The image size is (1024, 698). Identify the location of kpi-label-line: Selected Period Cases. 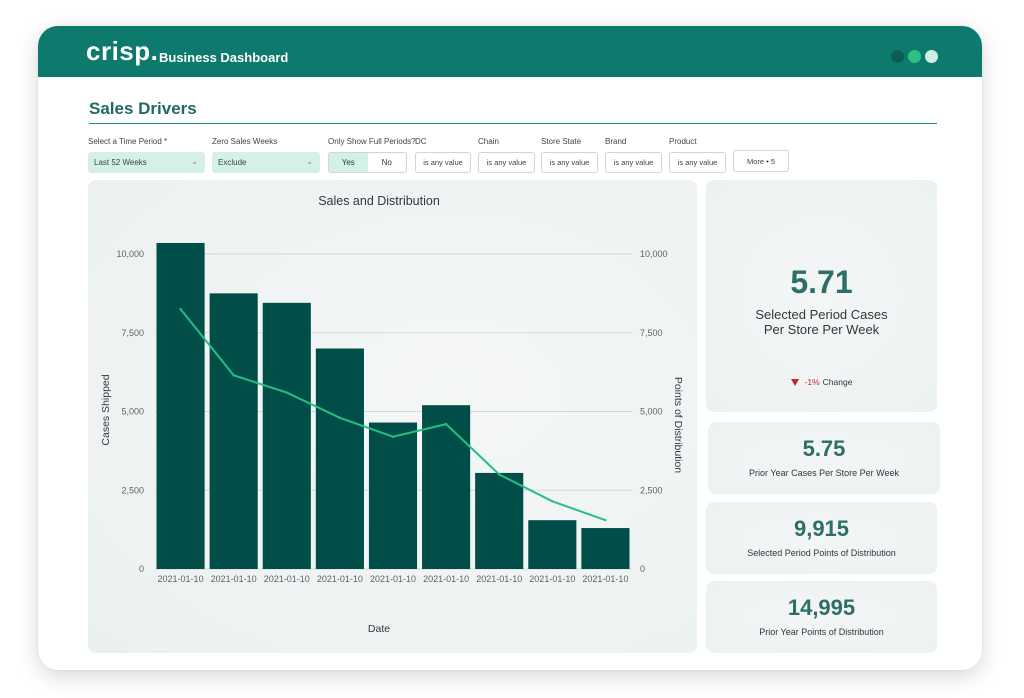
(821, 314).